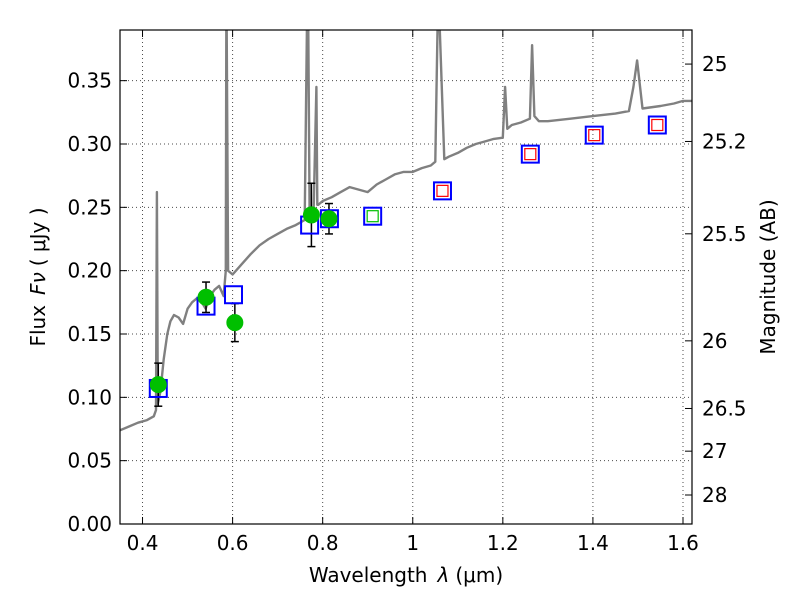 The height and width of the screenshot is (600, 800). Describe the element at coordinates (714, 495) in the screenshot. I see `y2-tick-label: 28` at that location.